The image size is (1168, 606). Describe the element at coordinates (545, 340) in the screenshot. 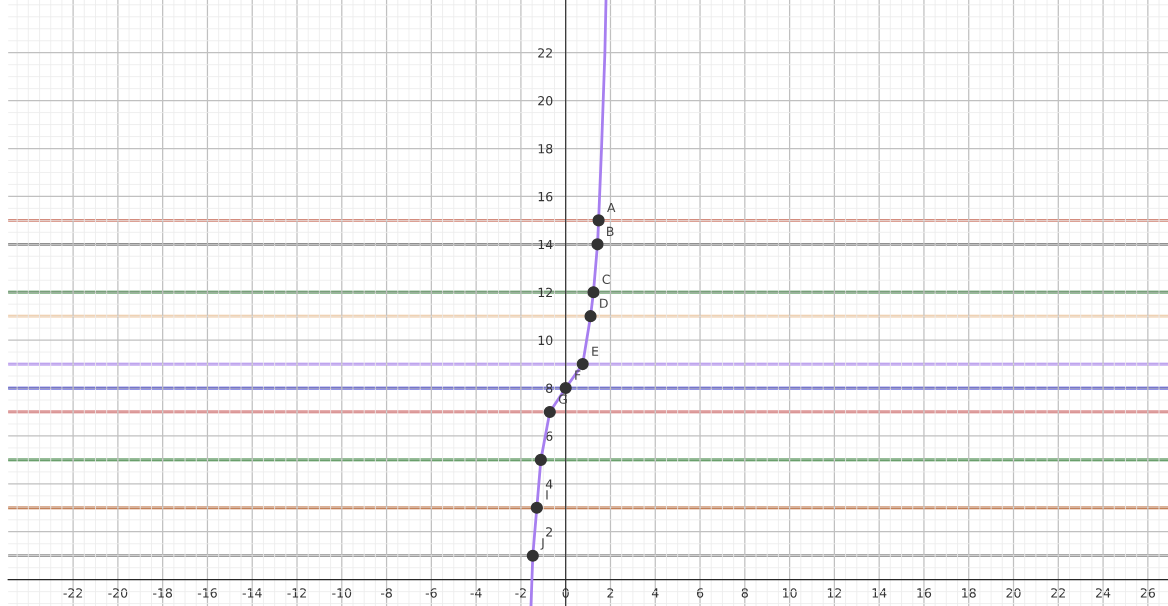

I see `y-tick-label: 10` at that location.